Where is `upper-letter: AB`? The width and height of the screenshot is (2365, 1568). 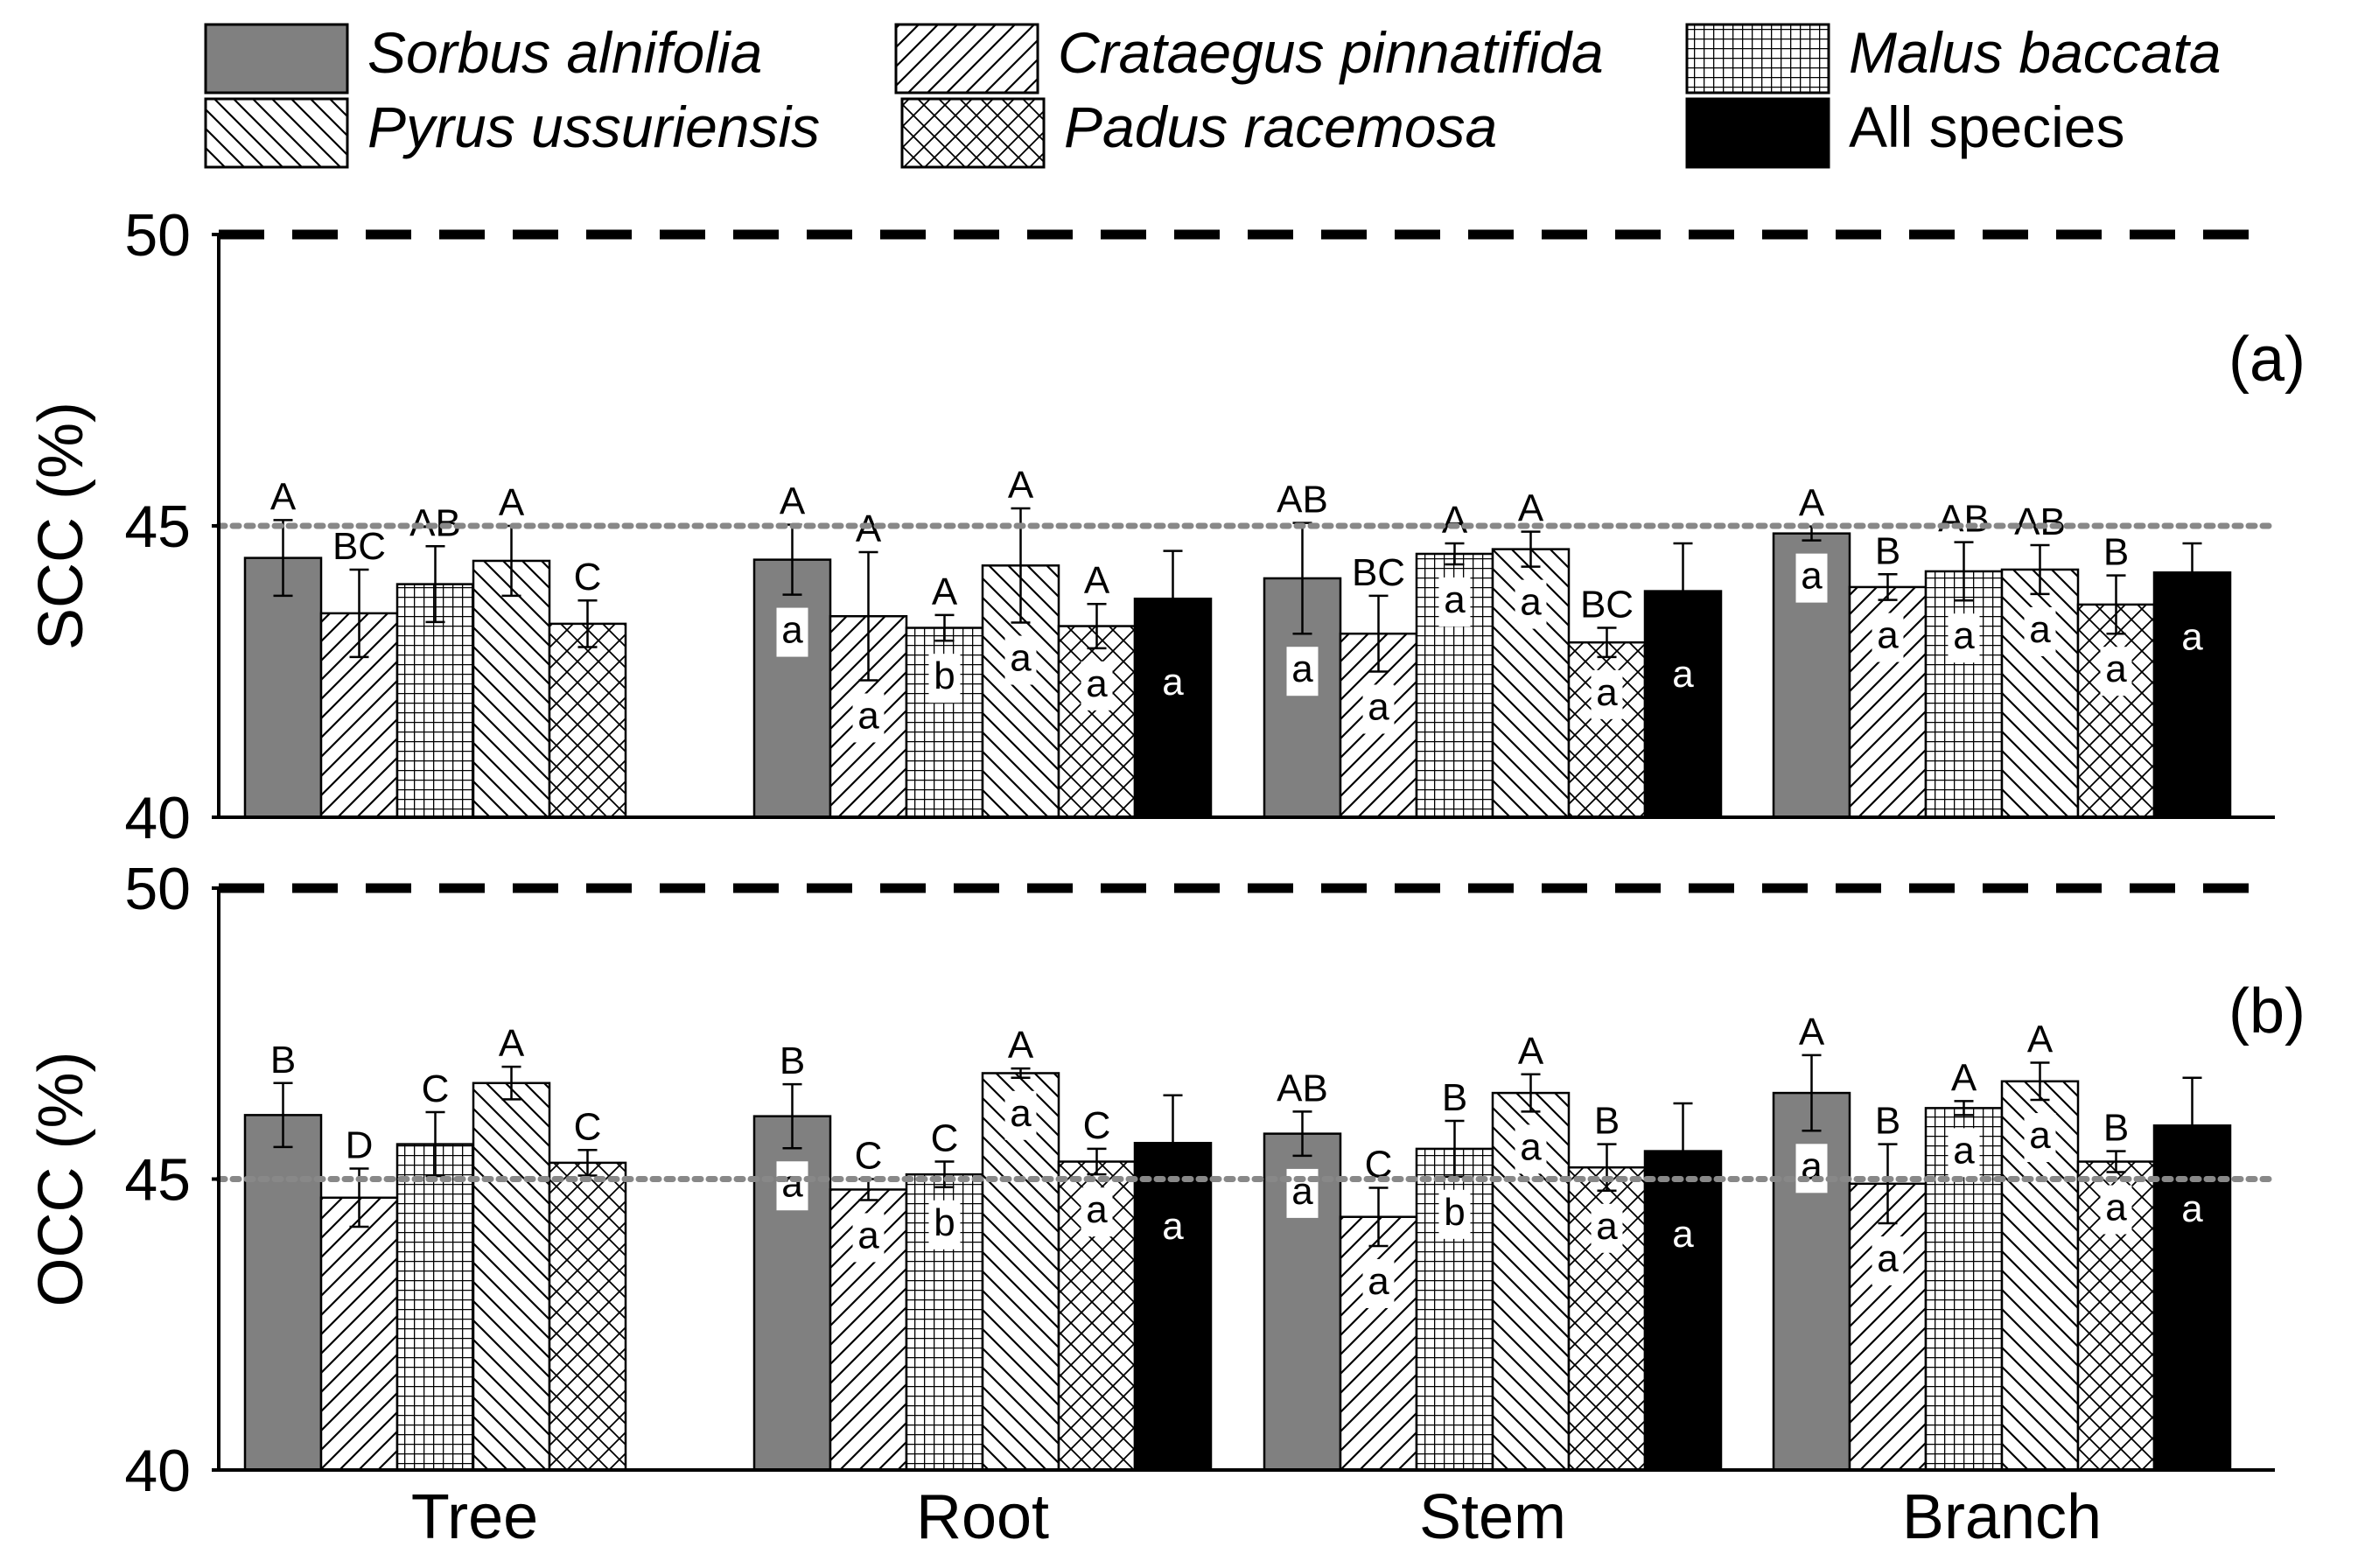
upper-letter: AB is located at coordinates (1964, 519).